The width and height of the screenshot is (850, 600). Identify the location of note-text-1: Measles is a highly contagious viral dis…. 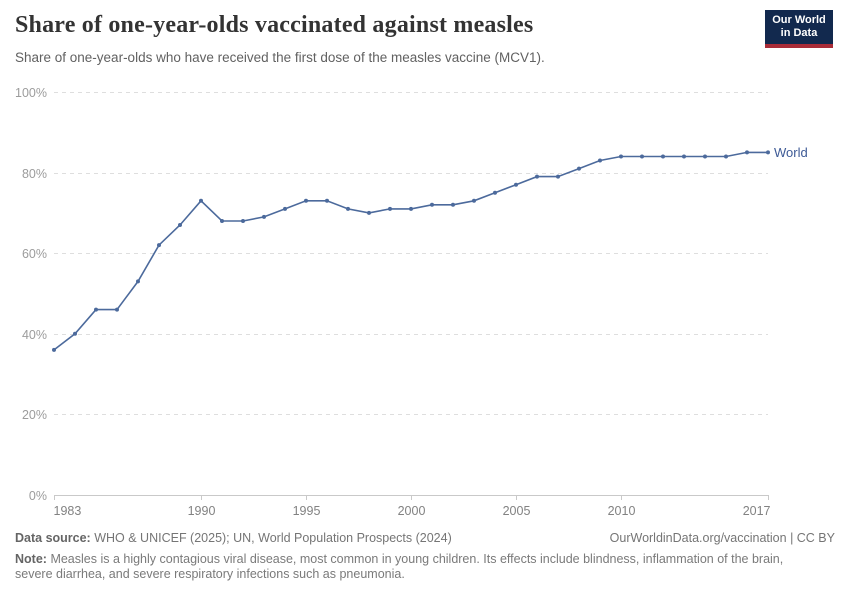
(417, 559).